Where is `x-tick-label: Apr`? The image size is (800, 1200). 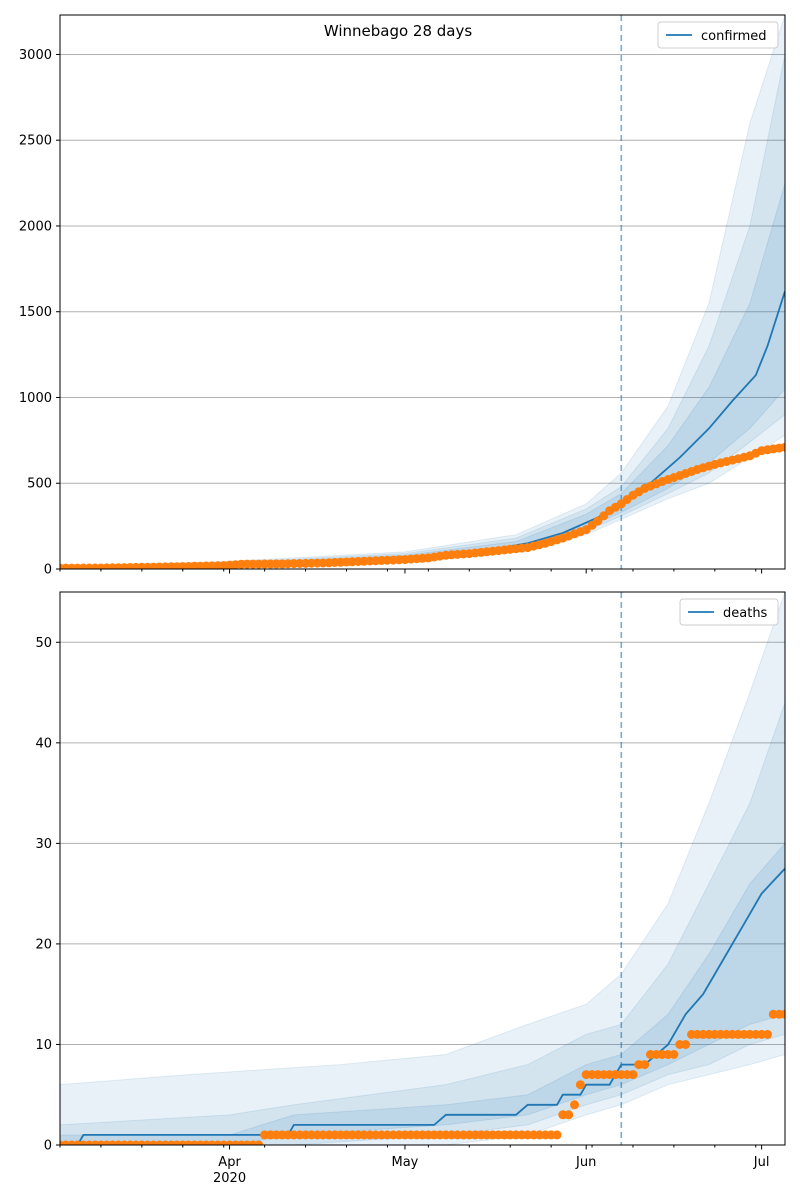
x-tick-label: Apr is located at coordinates (229, 1162).